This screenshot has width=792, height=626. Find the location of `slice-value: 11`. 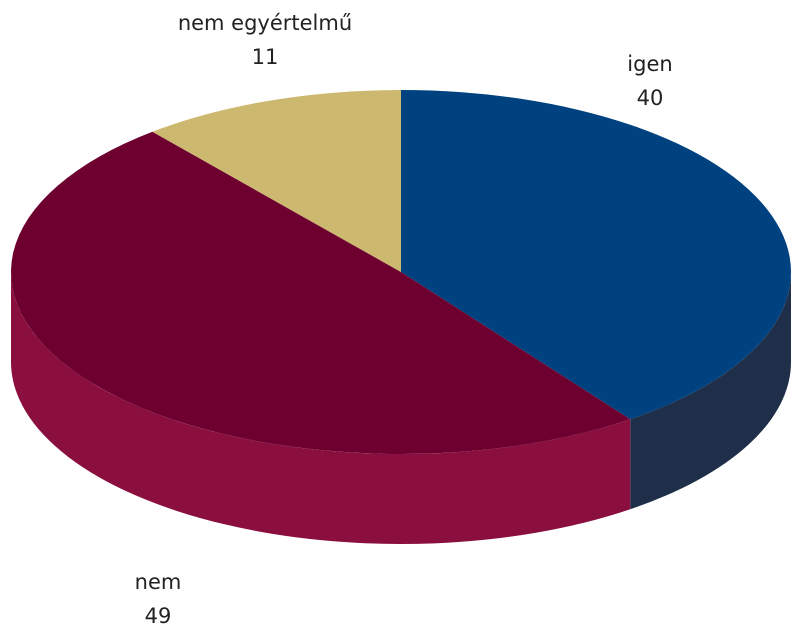

slice-value: 11 is located at coordinates (265, 57).